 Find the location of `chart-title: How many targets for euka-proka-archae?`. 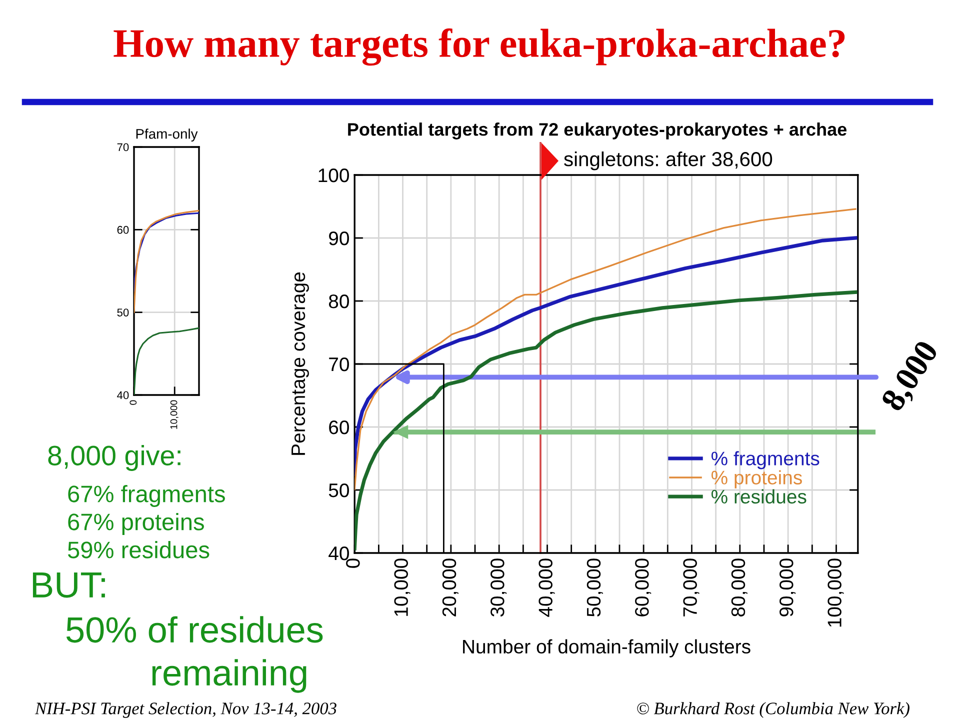

chart-title: How many targets for euka-proka-archae? is located at coordinates (479, 47).